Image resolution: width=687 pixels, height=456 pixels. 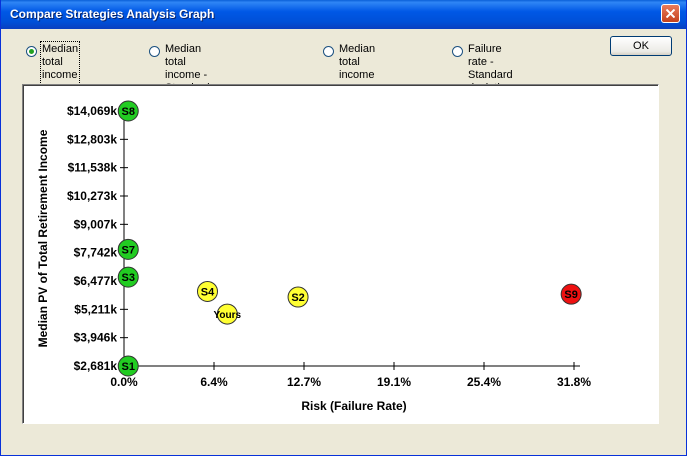 What do you see at coordinates (353, 406) in the screenshot?
I see `x-axis-title: Risk (Failure Rate)` at bounding box center [353, 406].